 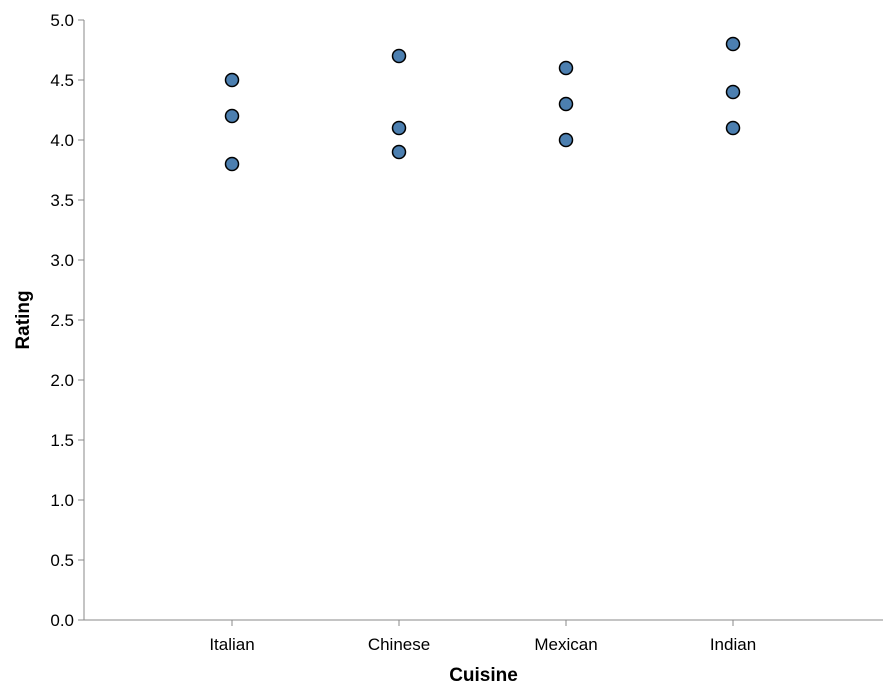 What do you see at coordinates (62, 320) in the screenshot?
I see `y-tick-label: 2.5` at bounding box center [62, 320].